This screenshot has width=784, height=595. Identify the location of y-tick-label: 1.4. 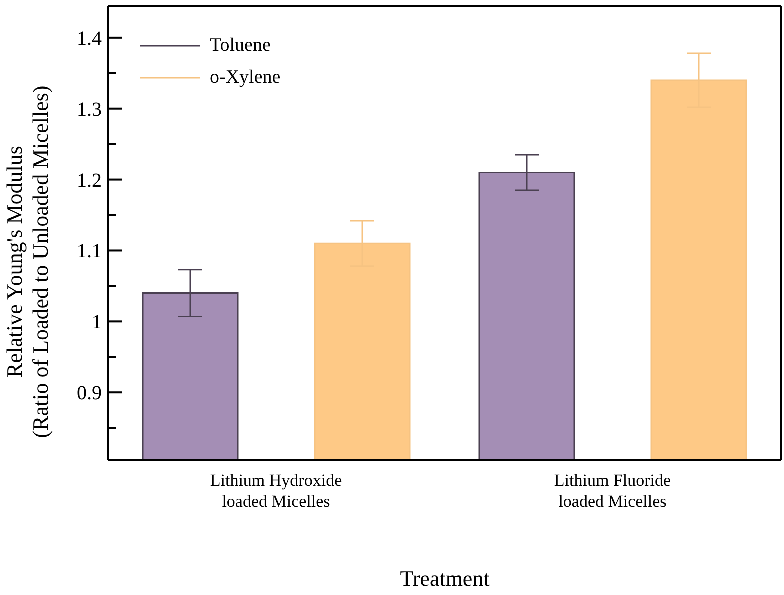
(89, 39).